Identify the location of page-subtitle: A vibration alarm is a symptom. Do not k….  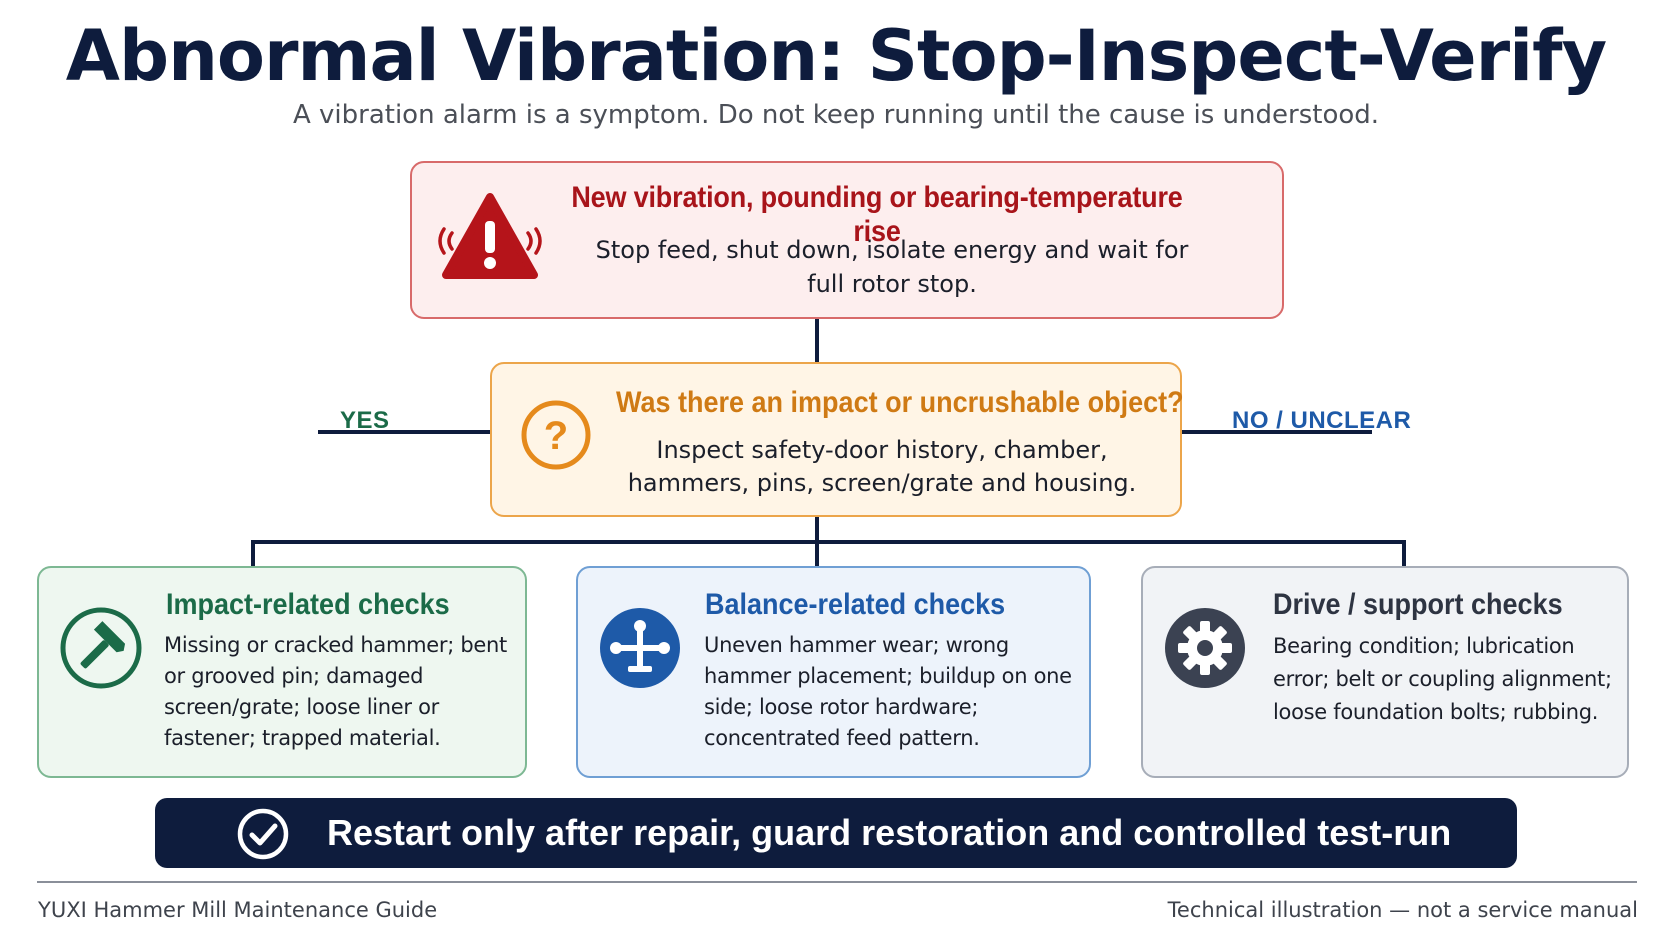
(836, 115).